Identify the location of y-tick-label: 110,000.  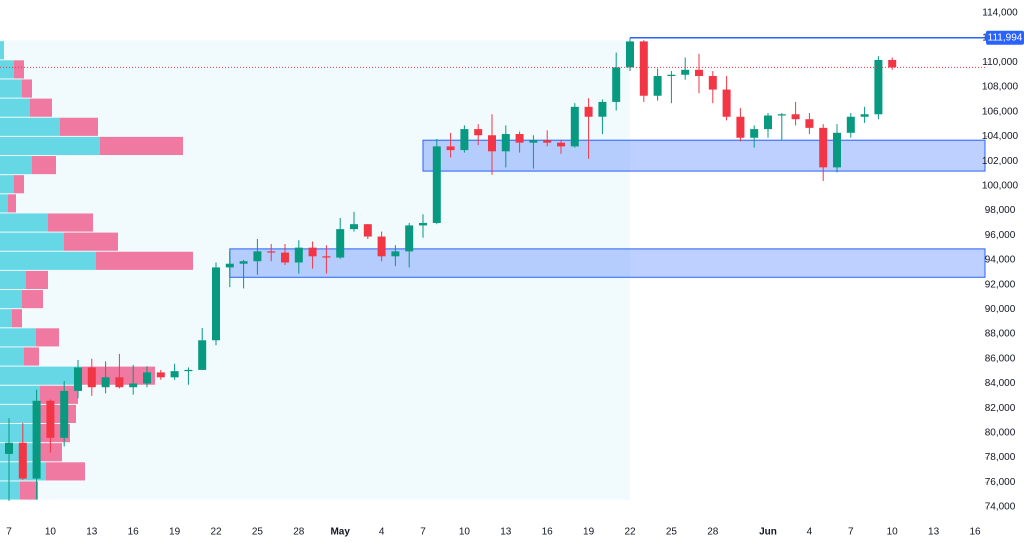
(1000, 62).